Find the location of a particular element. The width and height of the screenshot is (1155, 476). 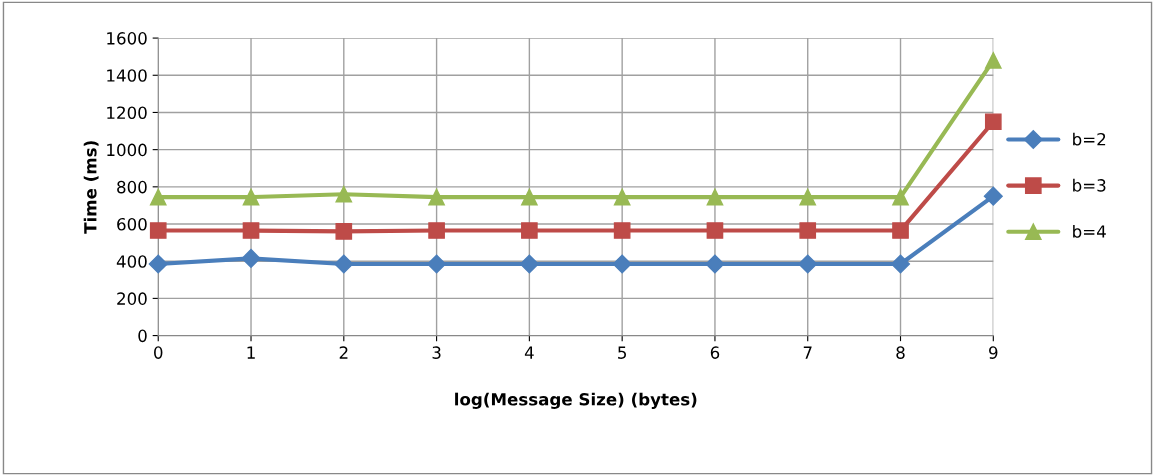

x-tick-label: 6 is located at coordinates (715, 352).